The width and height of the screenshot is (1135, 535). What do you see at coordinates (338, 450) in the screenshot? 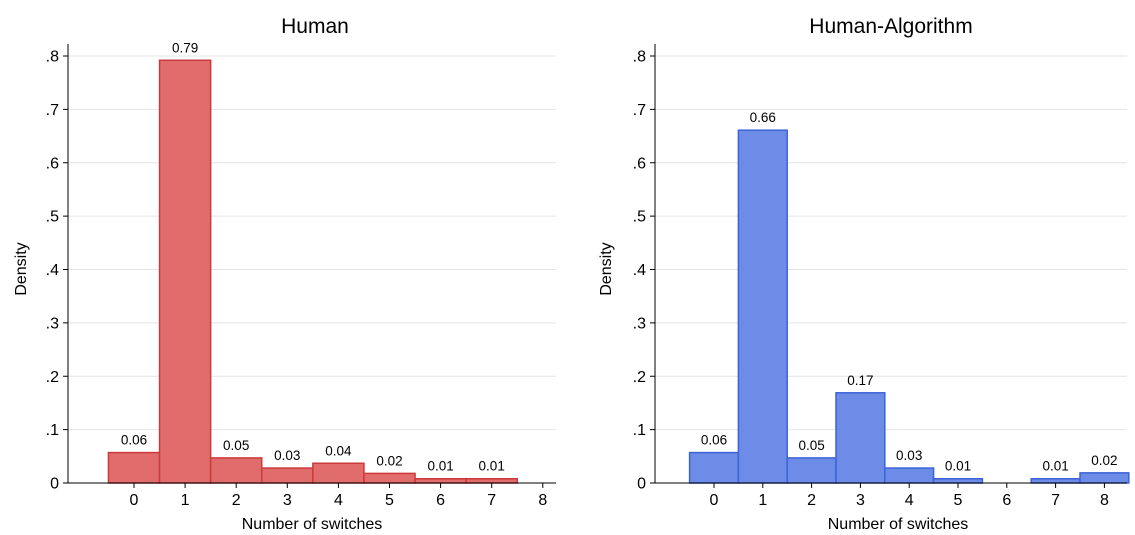
I see `bar-value-label: 0.04` at bounding box center [338, 450].